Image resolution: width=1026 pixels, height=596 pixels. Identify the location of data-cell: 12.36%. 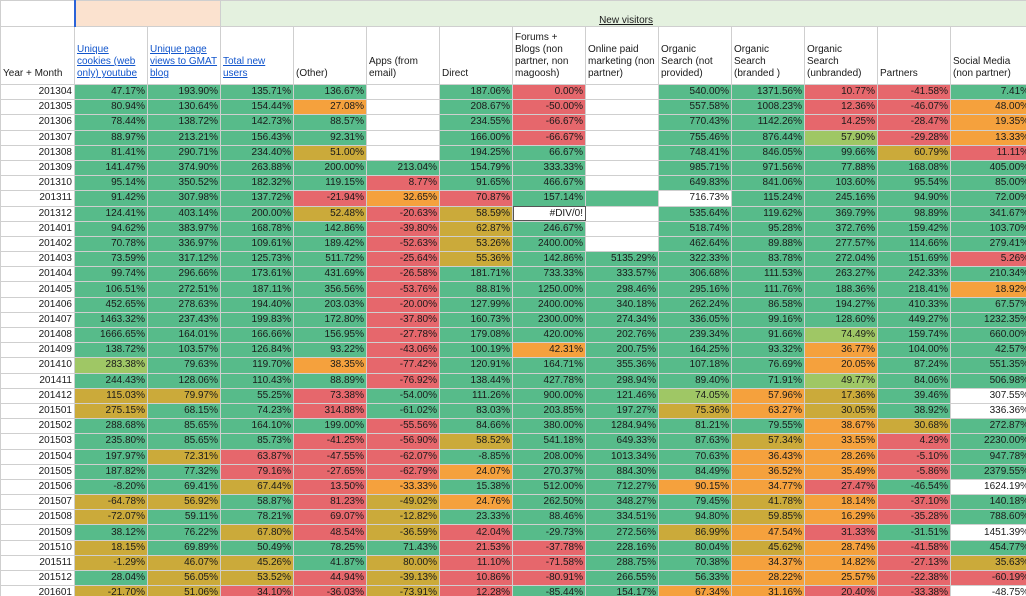
(841, 107).